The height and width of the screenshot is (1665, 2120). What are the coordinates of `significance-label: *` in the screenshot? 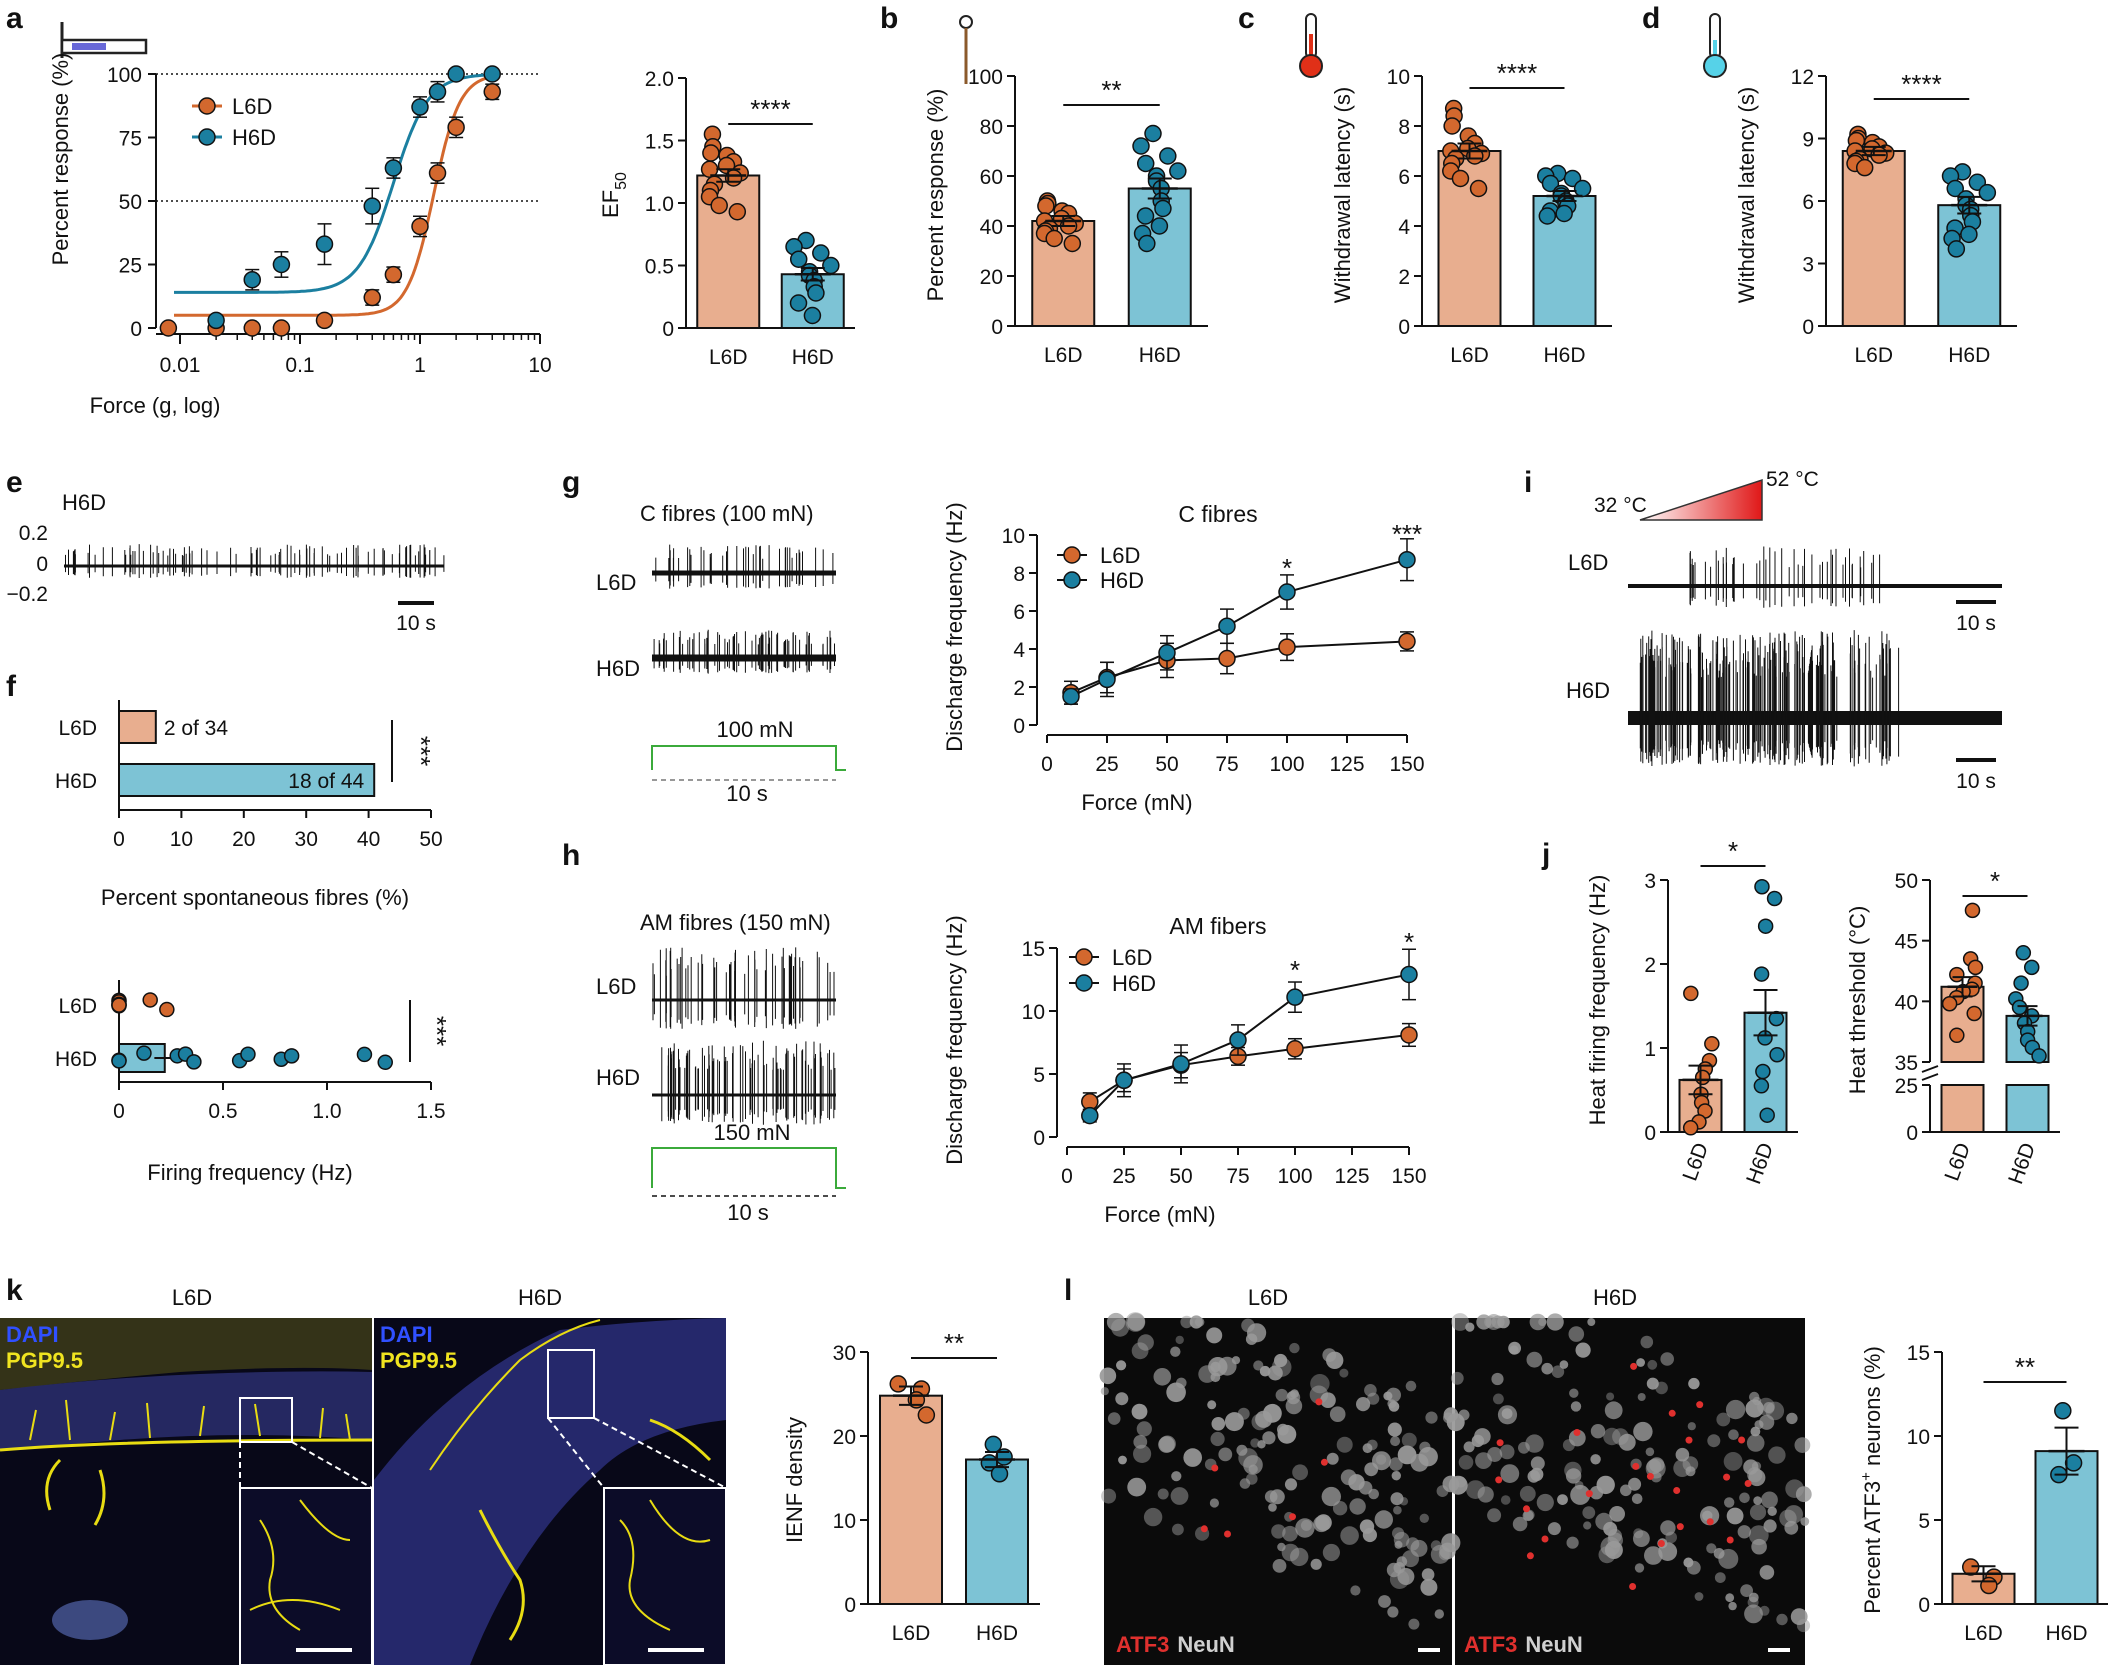 It's located at (1995, 881).